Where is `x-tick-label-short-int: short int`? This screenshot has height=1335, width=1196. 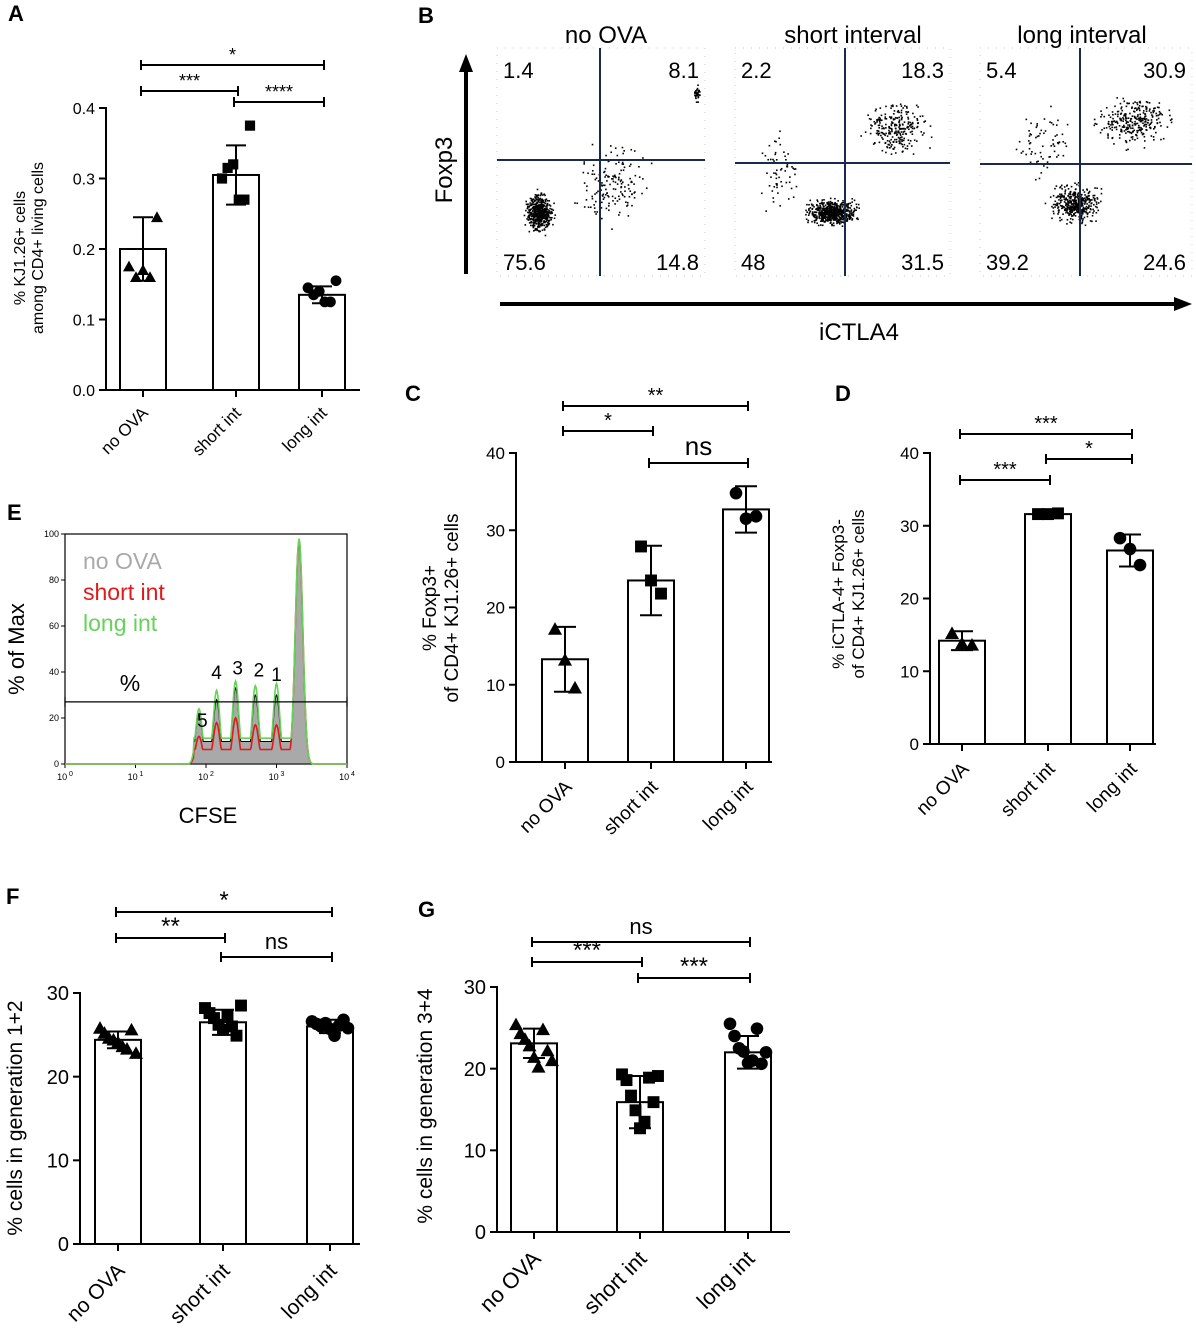
x-tick-label-short-int: short int is located at coordinates (1028, 789).